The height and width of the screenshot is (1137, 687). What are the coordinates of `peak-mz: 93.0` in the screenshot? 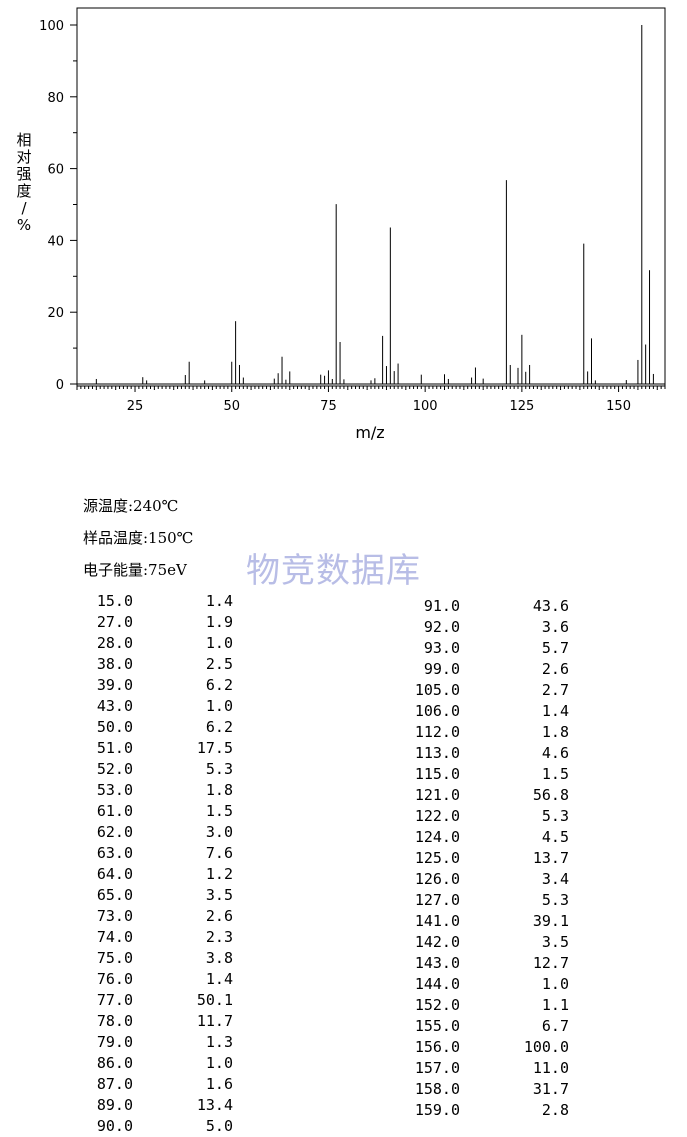 It's located at (441, 648).